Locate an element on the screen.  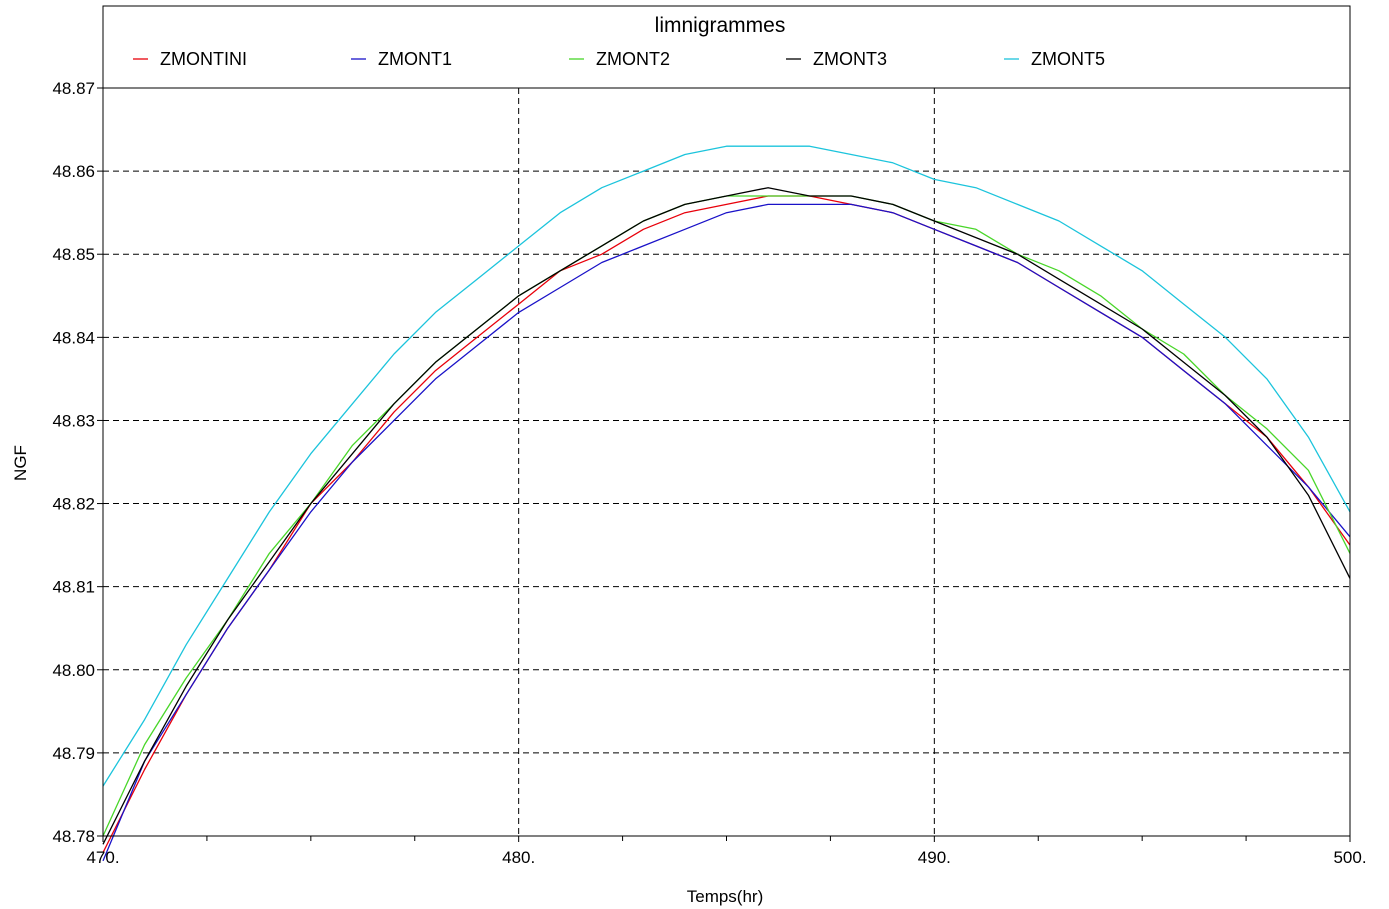
y-axis-title: NGF is located at coordinates (20, 463).